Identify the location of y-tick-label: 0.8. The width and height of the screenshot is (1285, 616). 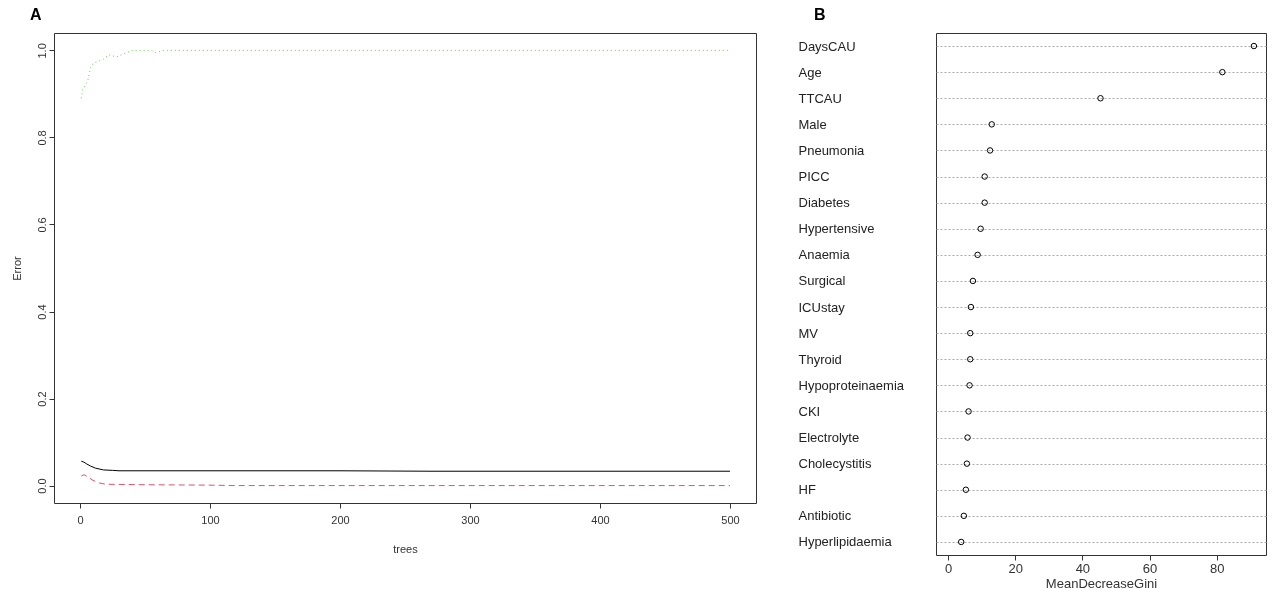
(41, 138).